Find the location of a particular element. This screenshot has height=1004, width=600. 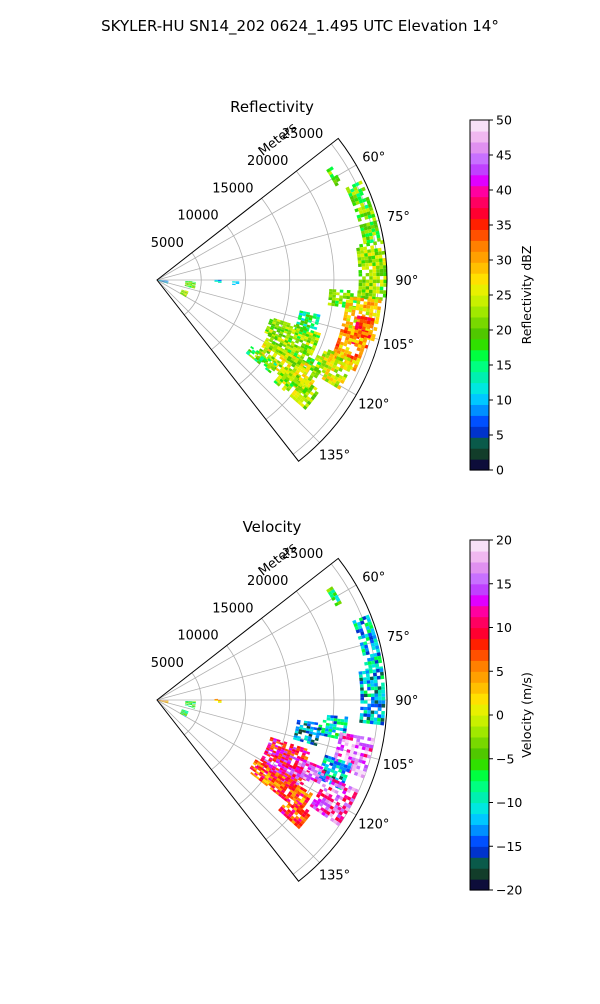

azimuth-tick-label: 75° is located at coordinates (398, 217).